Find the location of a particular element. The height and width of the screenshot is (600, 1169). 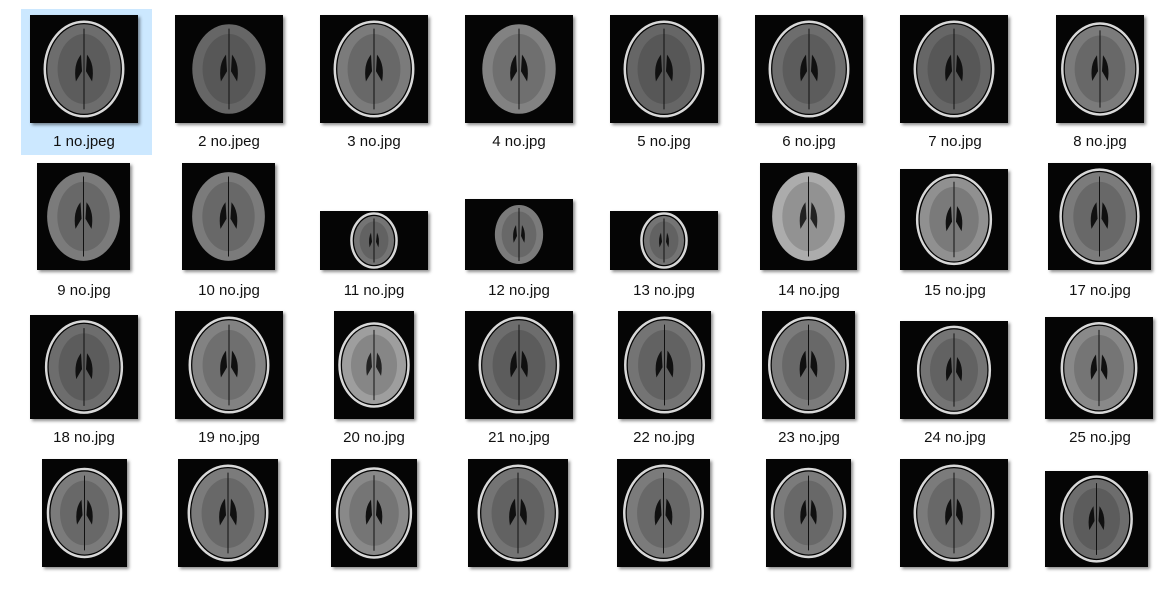

file-name-label: 8 no.jpg is located at coordinates (1100, 141).